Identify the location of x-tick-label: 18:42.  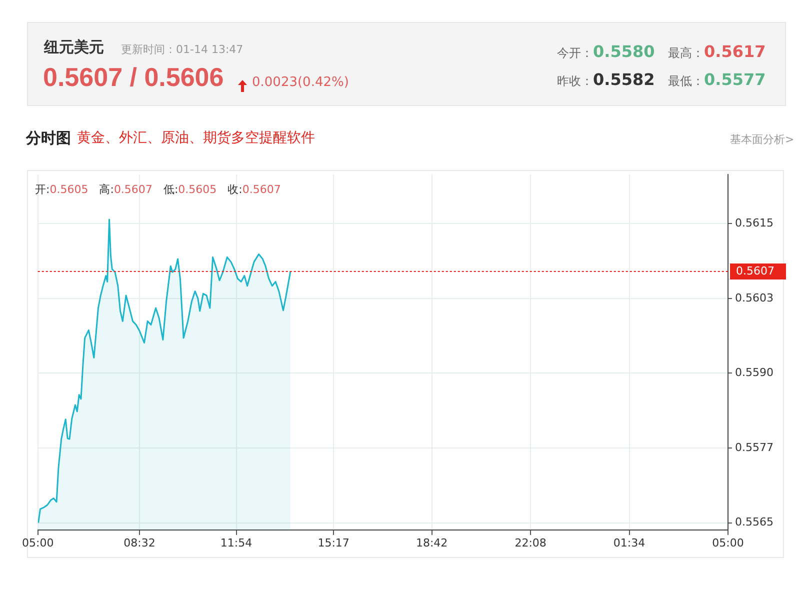
(432, 543).